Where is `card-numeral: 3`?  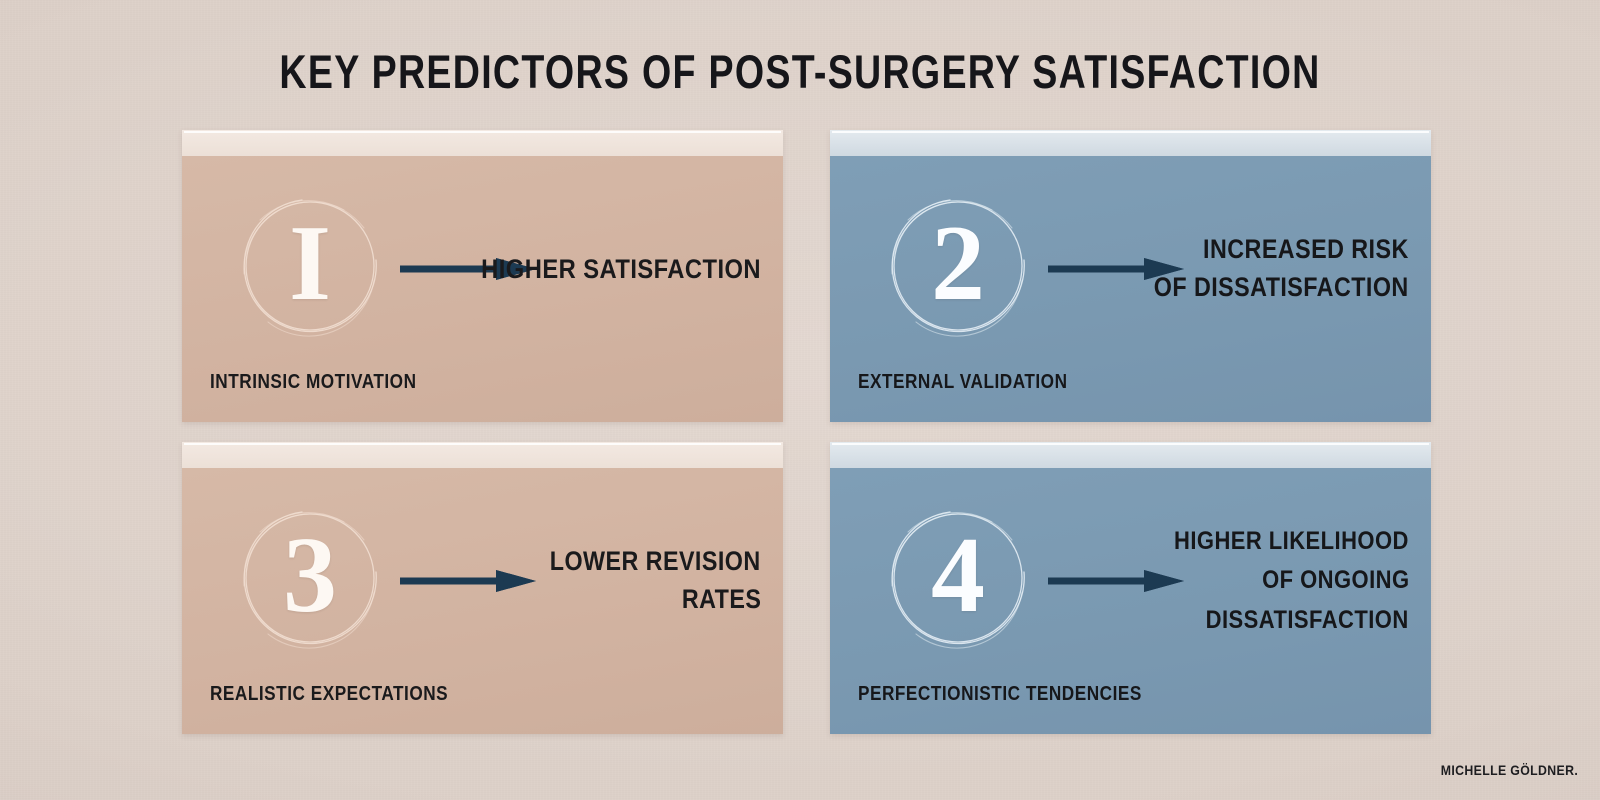 card-numeral: 3 is located at coordinates (310, 575).